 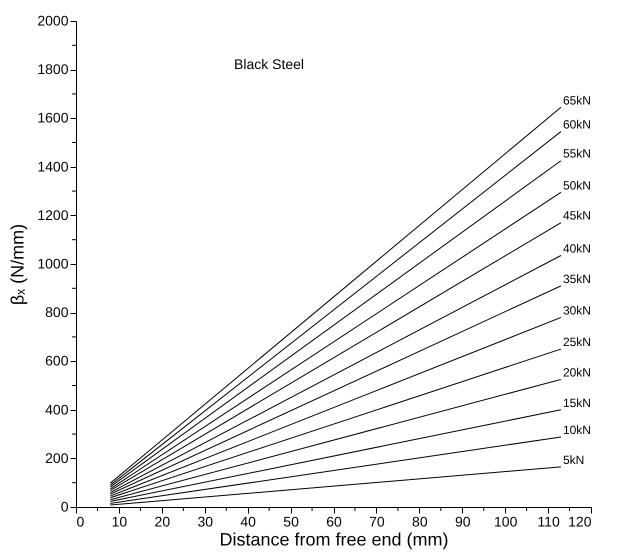 I want to click on series-label: 20kN, so click(x=576, y=372).